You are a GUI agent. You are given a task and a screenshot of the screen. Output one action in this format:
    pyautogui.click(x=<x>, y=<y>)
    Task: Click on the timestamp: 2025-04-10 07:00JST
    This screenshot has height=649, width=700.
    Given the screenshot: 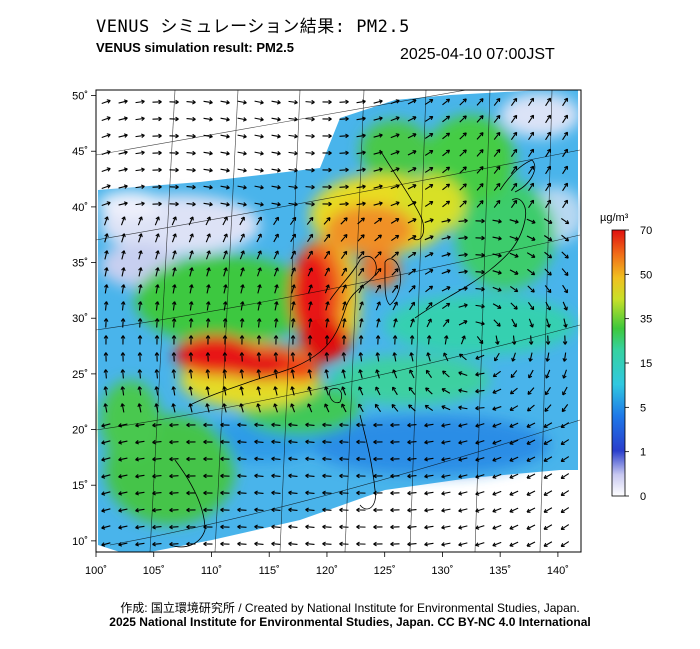 What is the action you would take?
    pyautogui.click(x=477, y=54)
    